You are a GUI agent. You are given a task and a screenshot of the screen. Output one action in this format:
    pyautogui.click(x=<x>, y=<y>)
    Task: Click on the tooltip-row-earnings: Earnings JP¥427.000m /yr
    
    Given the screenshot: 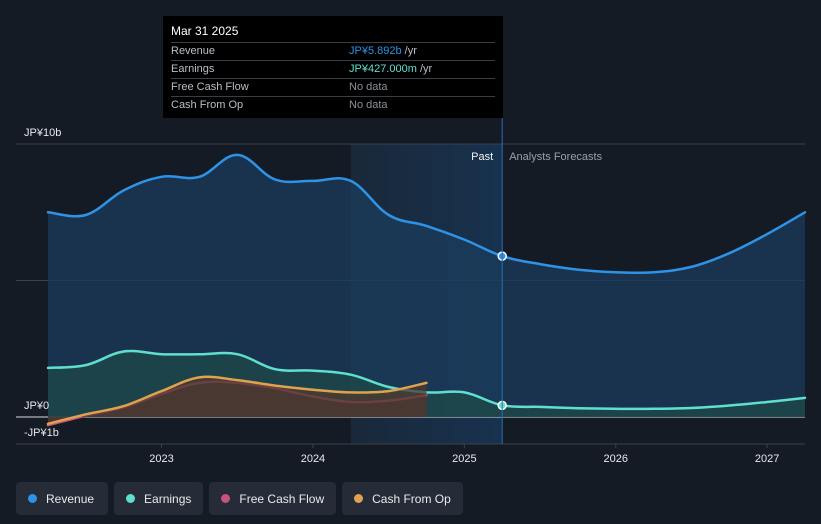 What is the action you would take?
    pyautogui.click(x=333, y=69)
    